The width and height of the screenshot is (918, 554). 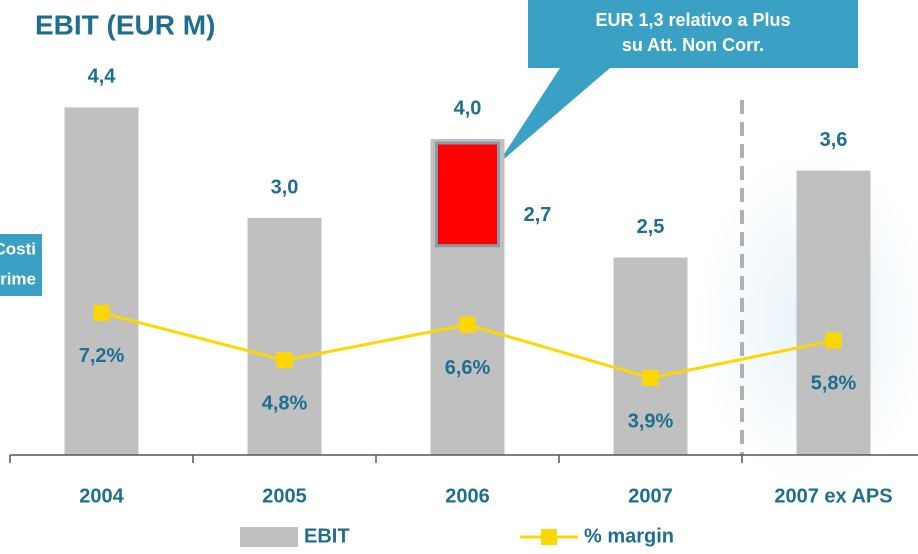 What do you see at coordinates (692, 20) in the screenshot?
I see `callout-text: EUR 1,3 relativo a Plus` at bounding box center [692, 20].